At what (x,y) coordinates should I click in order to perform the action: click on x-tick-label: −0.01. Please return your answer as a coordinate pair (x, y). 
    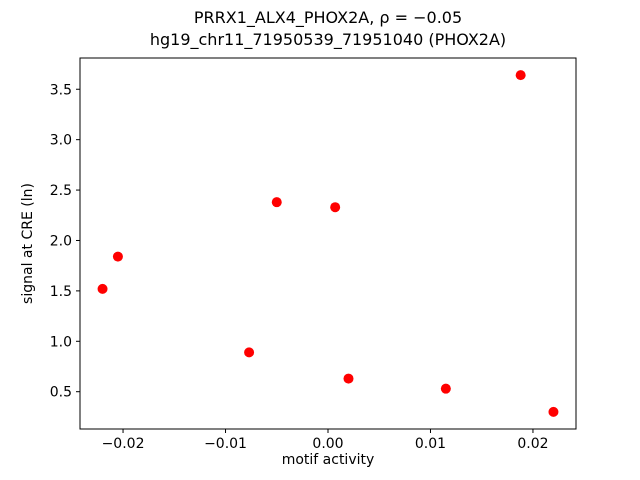
    Looking at the image, I should click on (225, 444).